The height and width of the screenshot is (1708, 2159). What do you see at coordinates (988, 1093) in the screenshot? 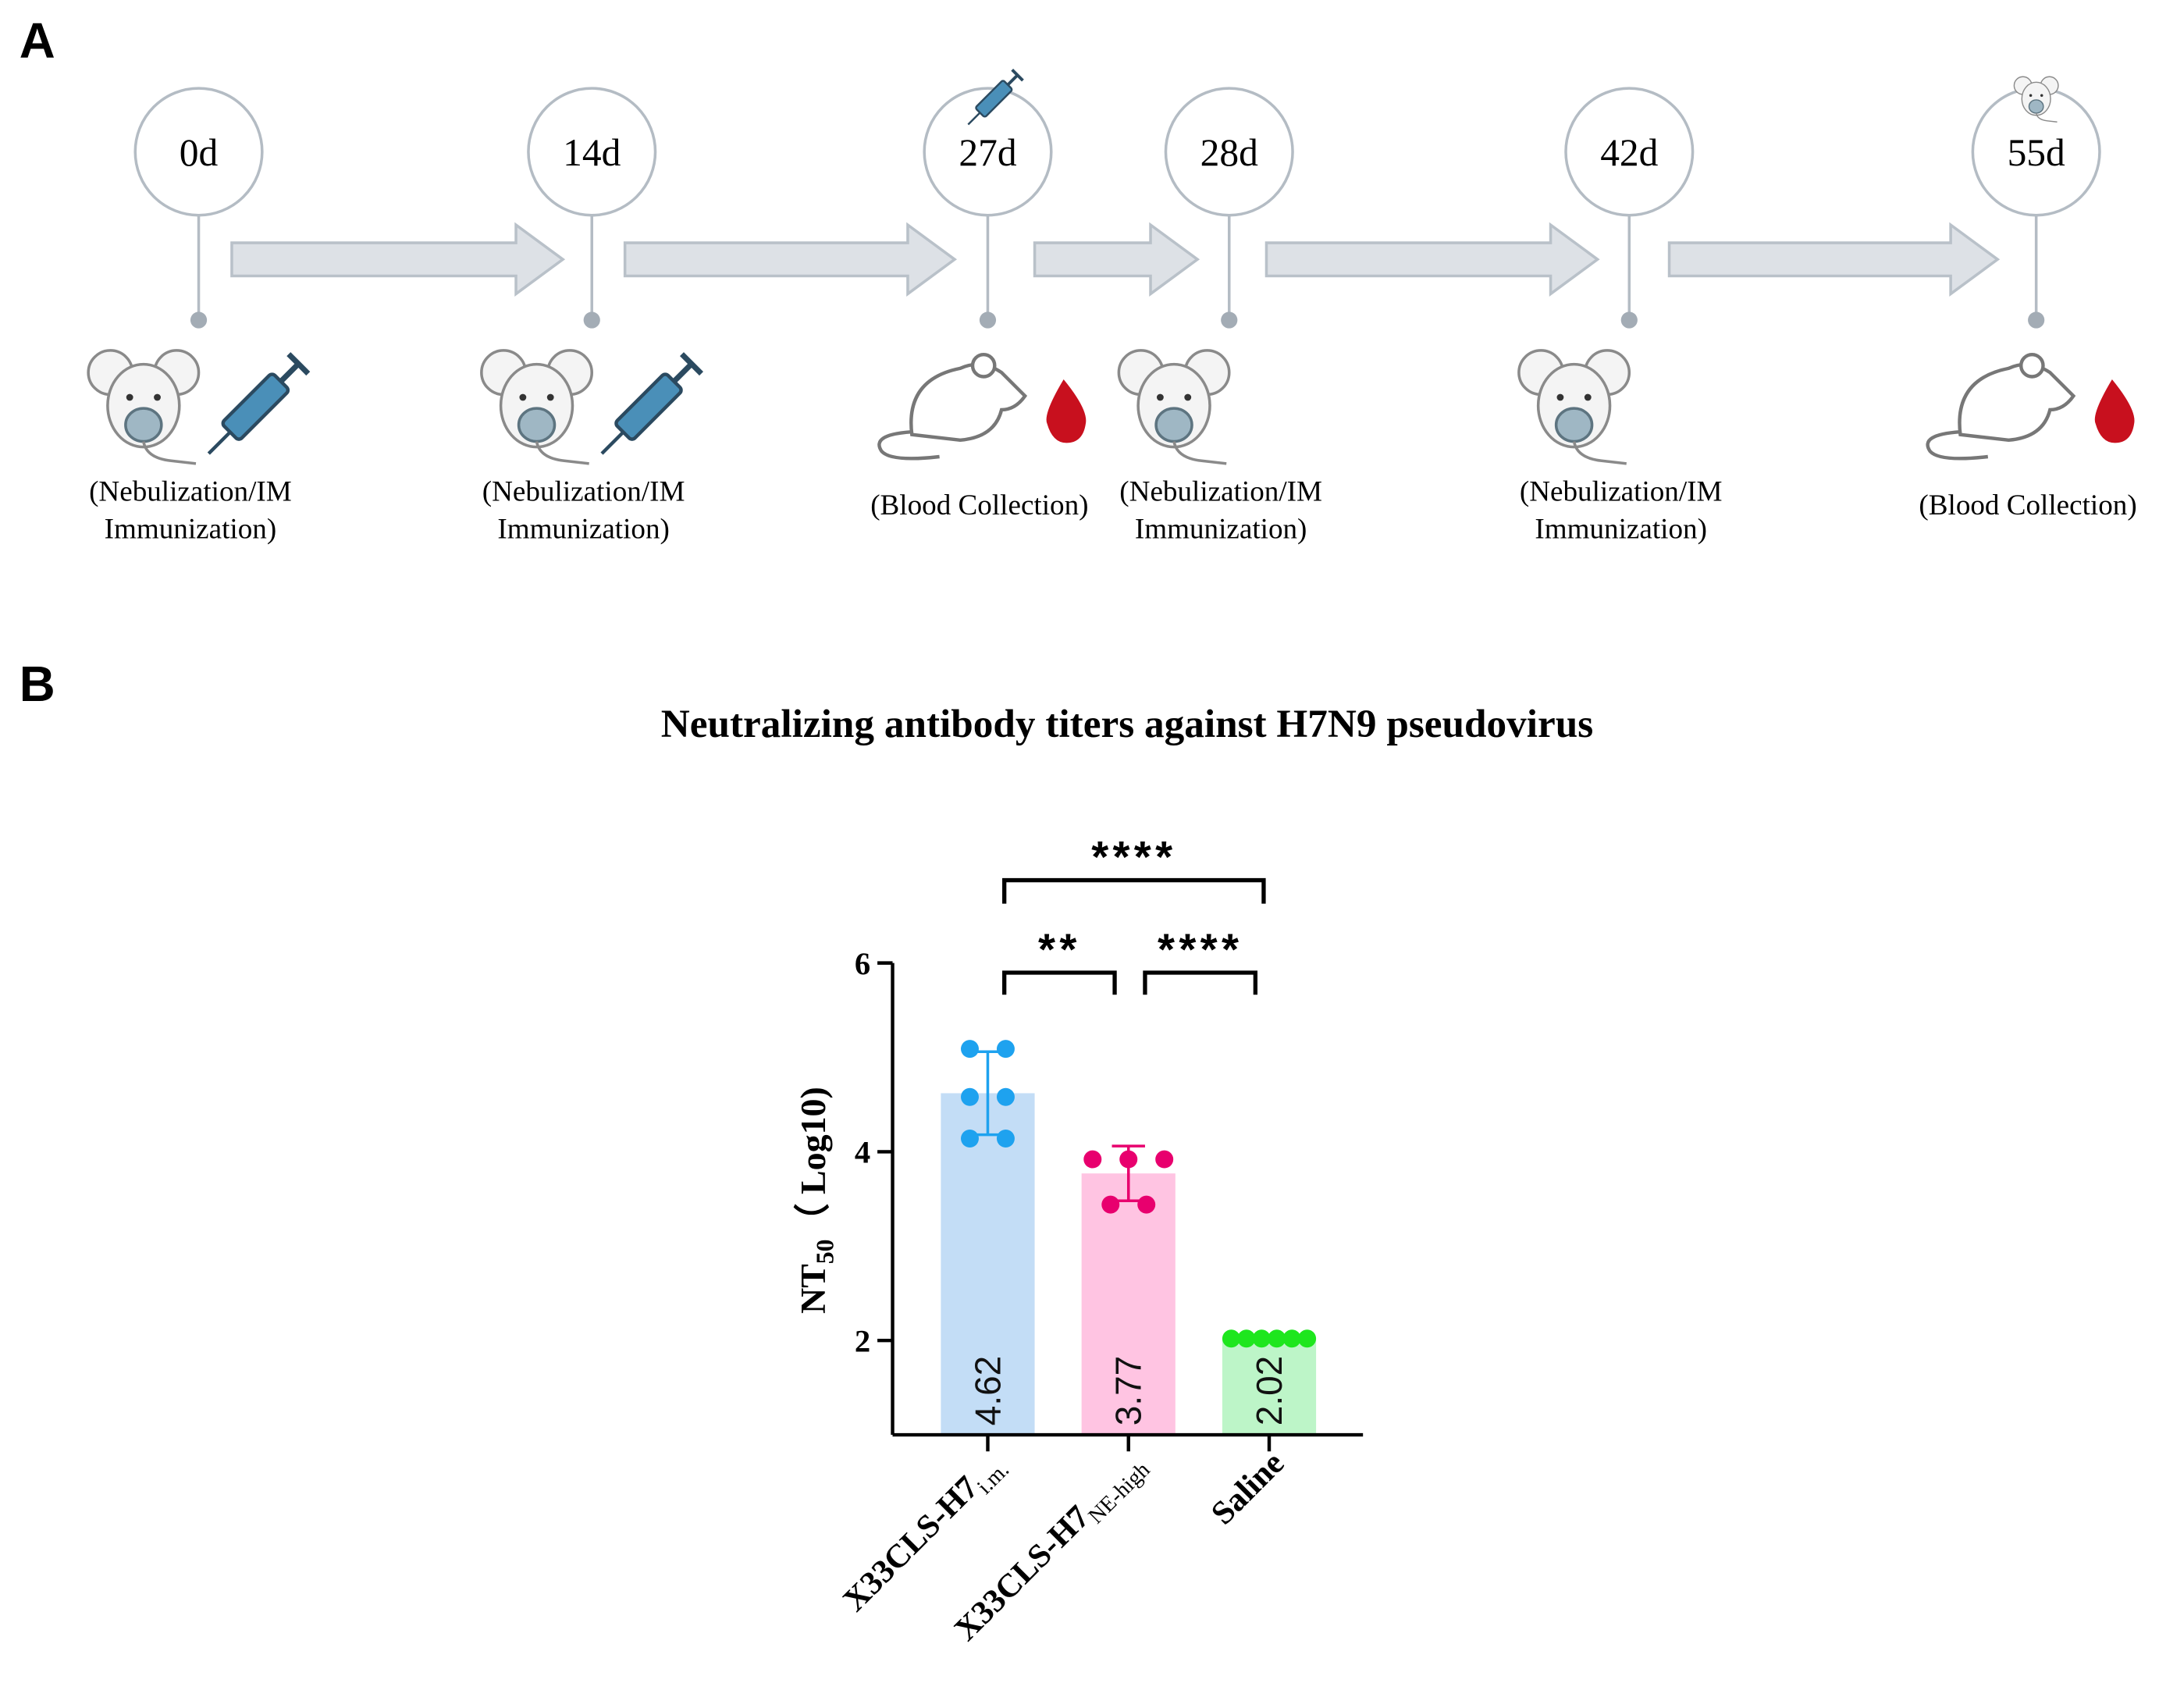
I see `error-bar` at bounding box center [988, 1093].